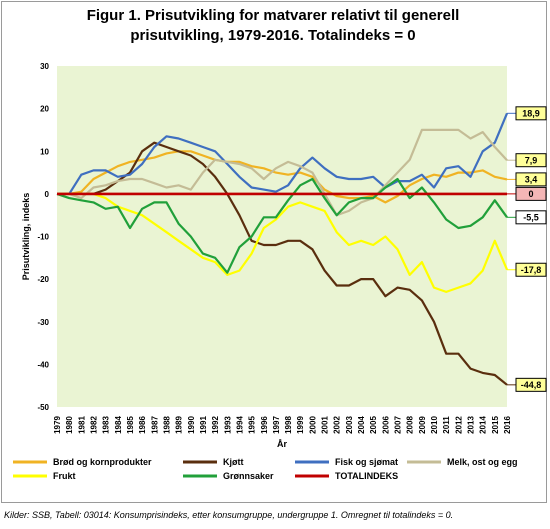  What do you see at coordinates (366, 476) in the screenshot?
I see `legend-label: TOTALINDEKS` at bounding box center [366, 476].